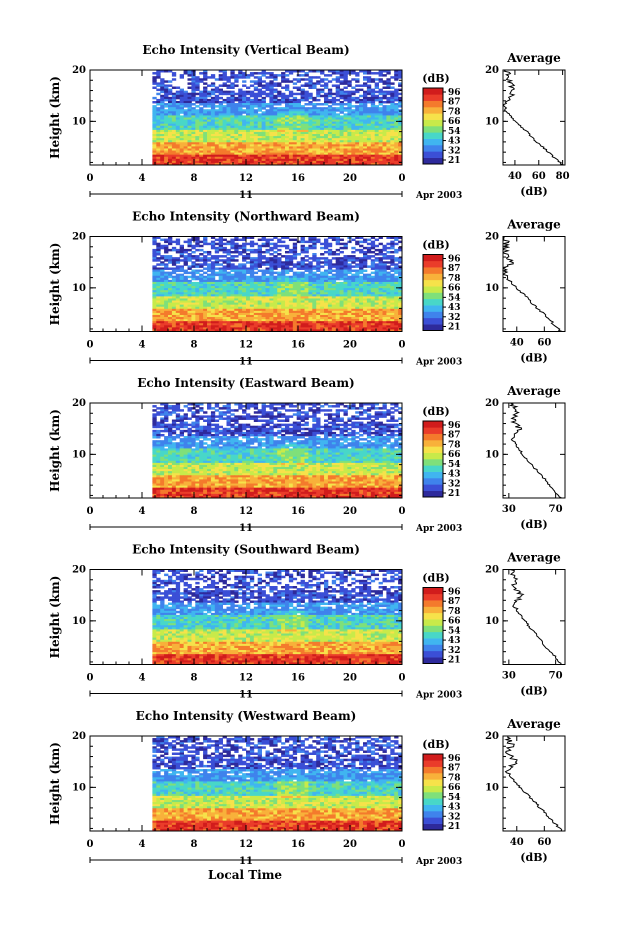 The width and height of the screenshot is (618, 929). Describe the element at coordinates (246, 695) in the screenshot. I see `day-label: 11` at that location.